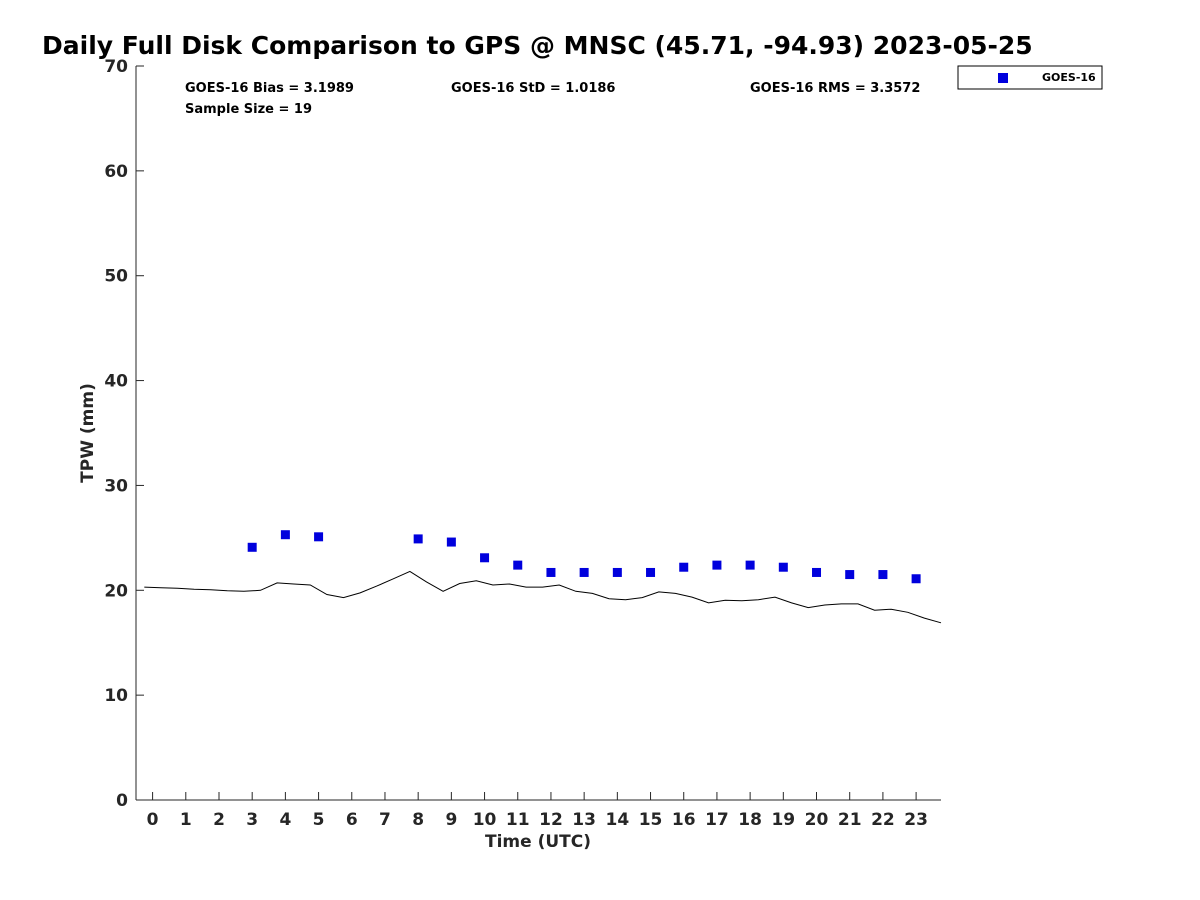 Image resolution: width=1200 pixels, height=900 pixels. Describe the element at coordinates (116, 486) in the screenshot. I see `y-tick-label-30: 30` at that location.